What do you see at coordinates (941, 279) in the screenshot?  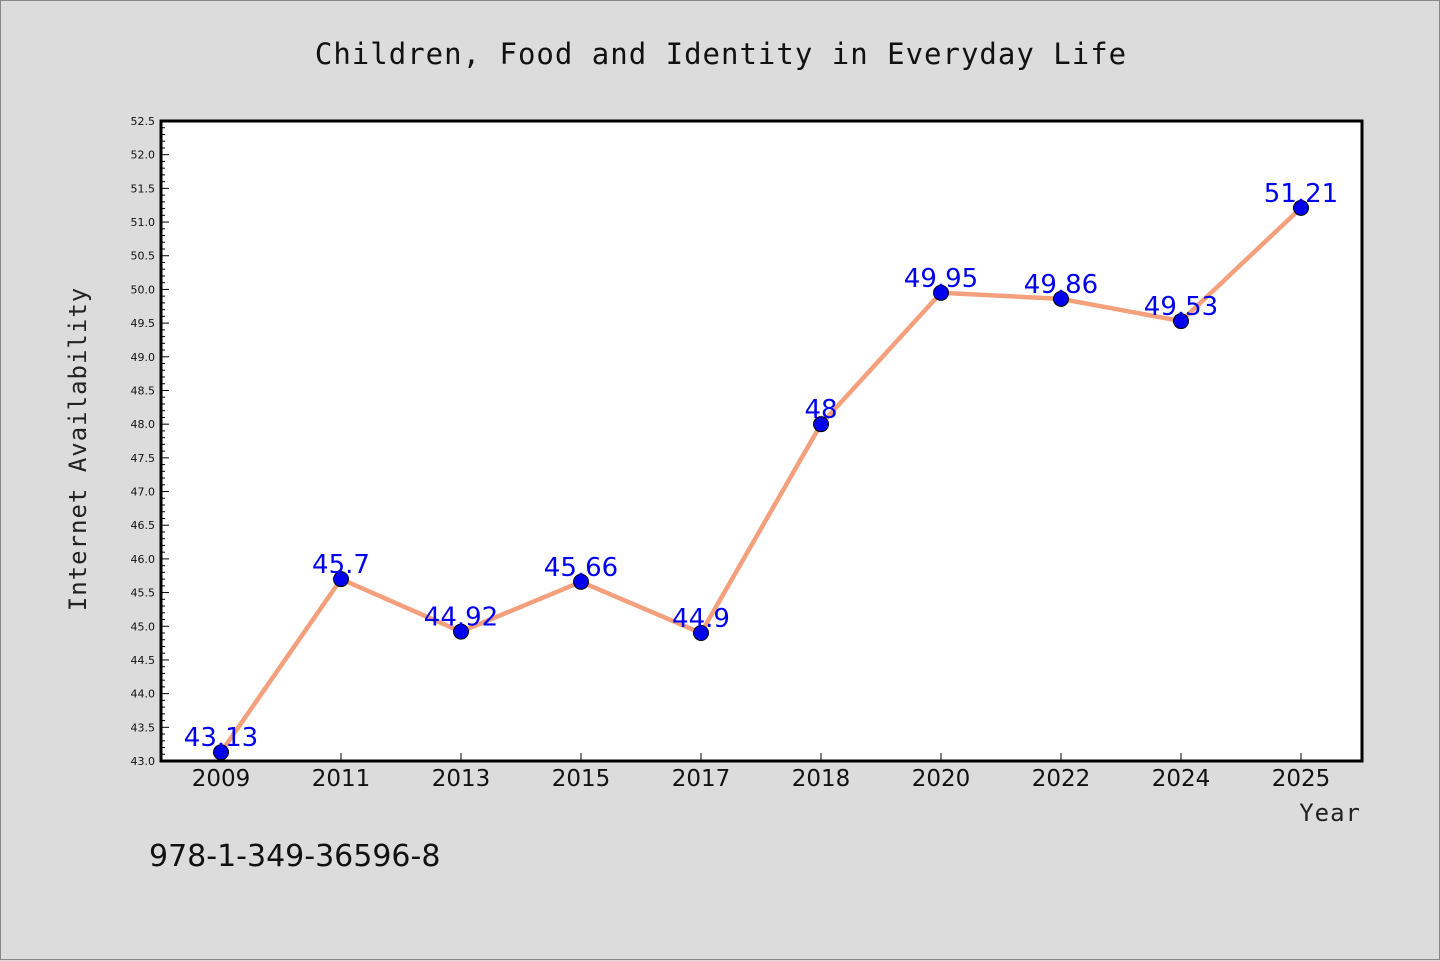 I see `data-label: 49.95` at bounding box center [941, 279].